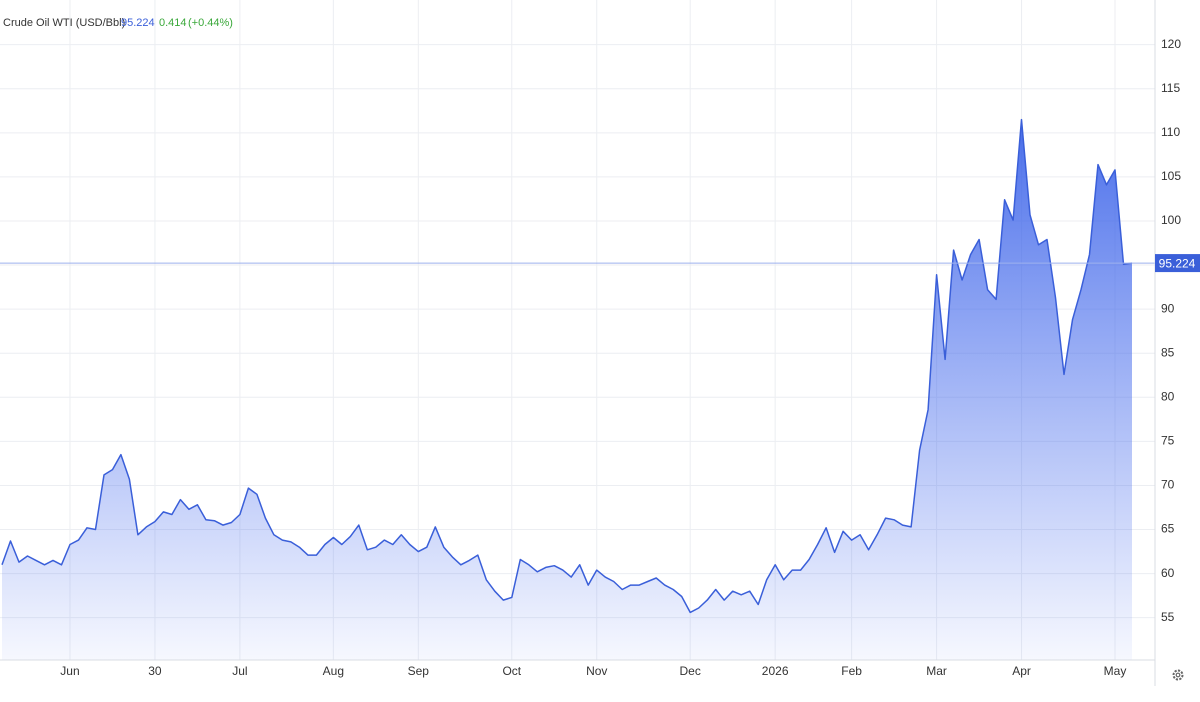 Image resolution: width=1200 pixels, height=702 pixels. Describe the element at coordinates (1170, 88) in the screenshot. I see `y-tick-label: 115` at that location.